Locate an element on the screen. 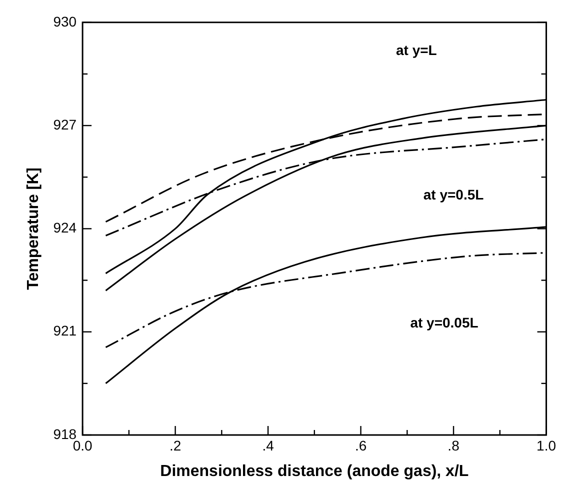  y-tick-label: 918 is located at coordinates (65, 434).